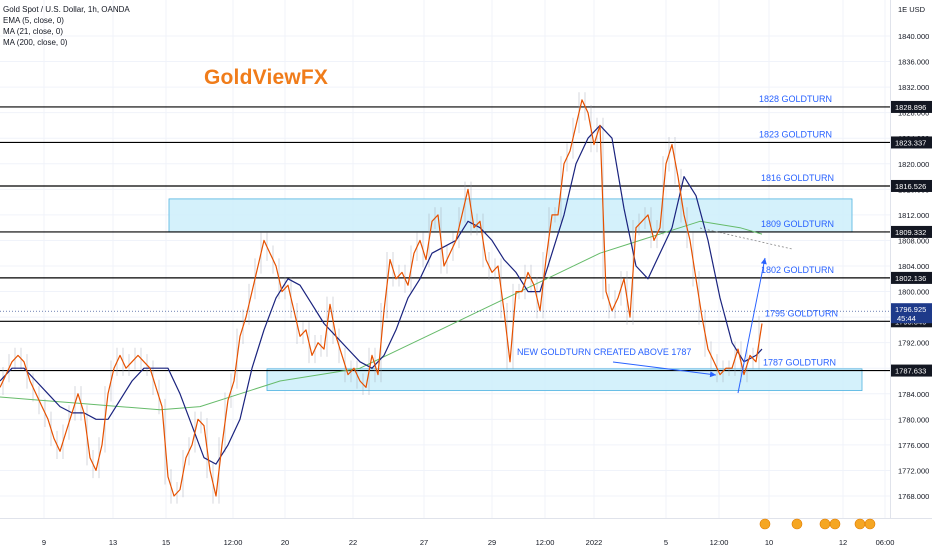 Image resolution: width=932 pixels, height=550 pixels. What do you see at coordinates (35, 42) in the screenshot?
I see `indicator-ma200: MA (200, close, 0)` at bounding box center [35, 42].